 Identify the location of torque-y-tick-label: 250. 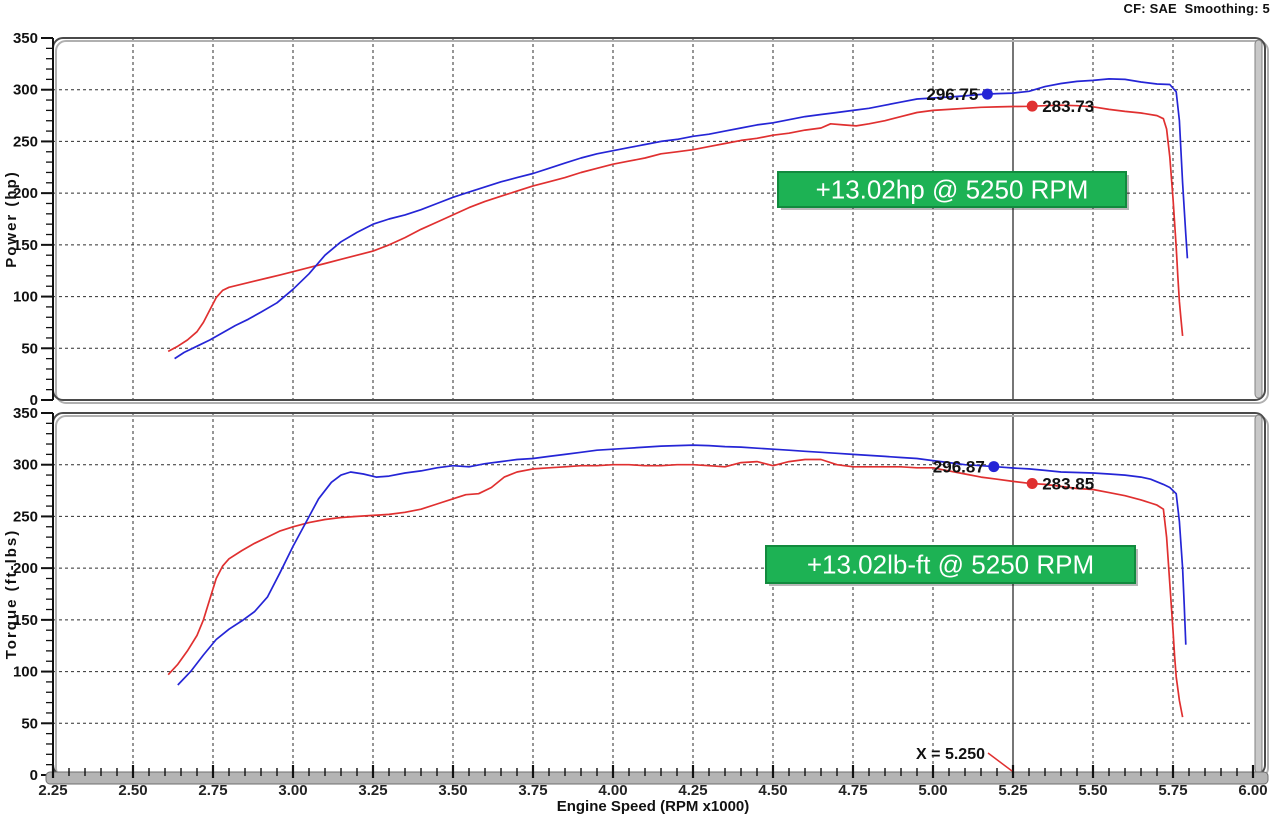
(25, 516).